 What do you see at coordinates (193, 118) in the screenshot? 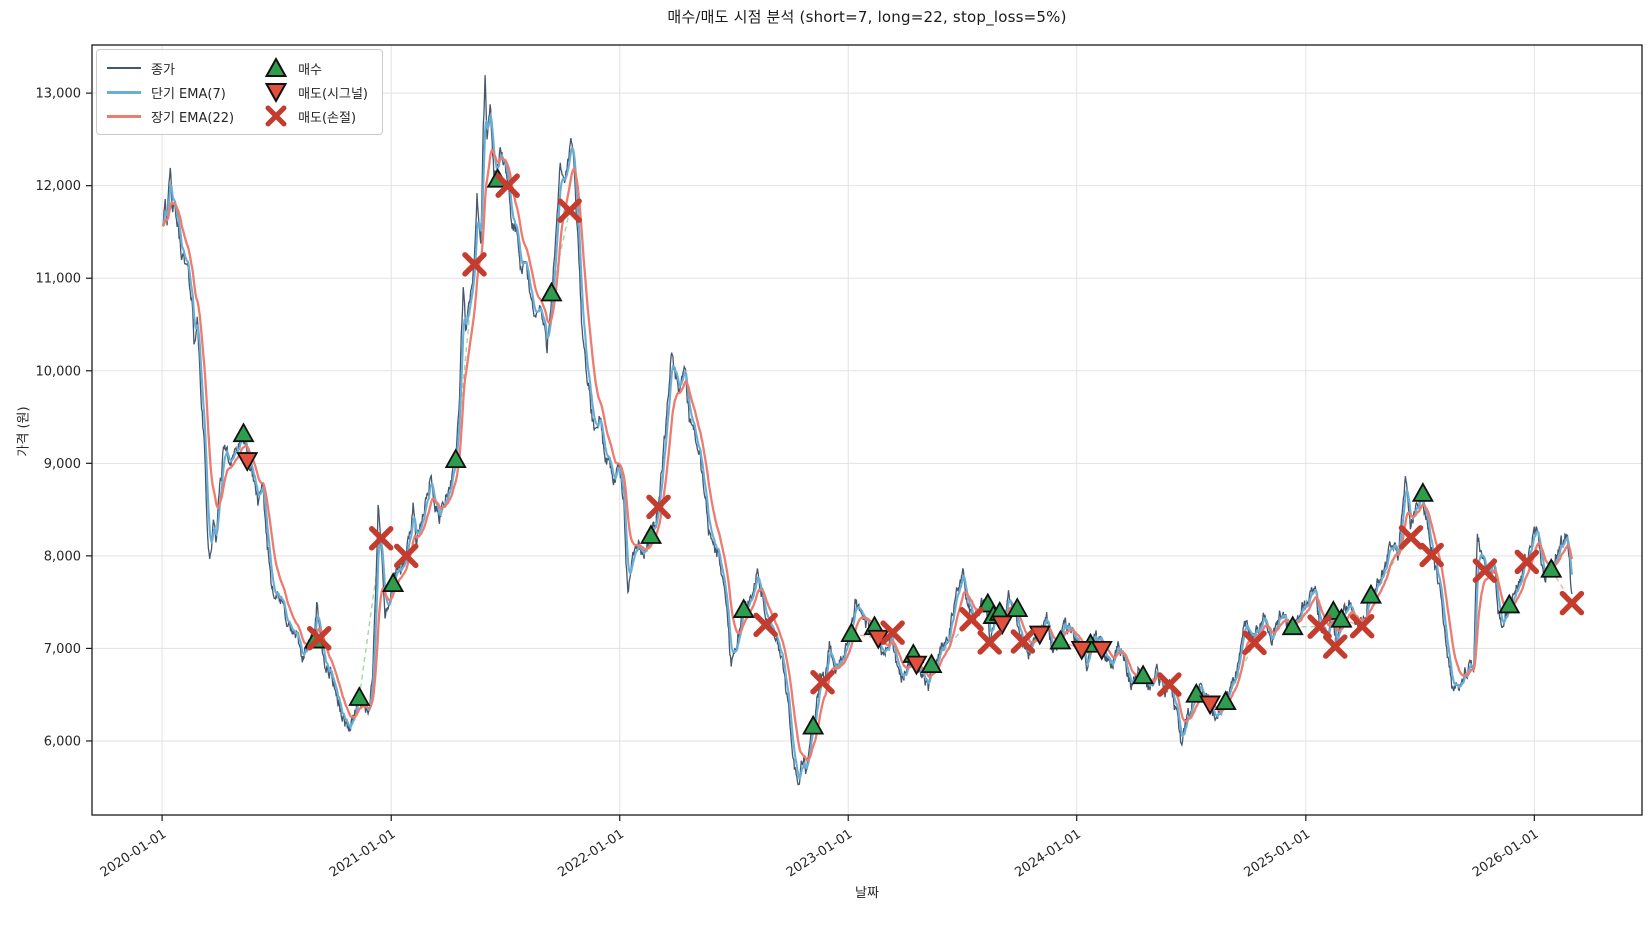
I see `legend-label-ema-long: 장기 EMA(22)` at bounding box center [193, 118].